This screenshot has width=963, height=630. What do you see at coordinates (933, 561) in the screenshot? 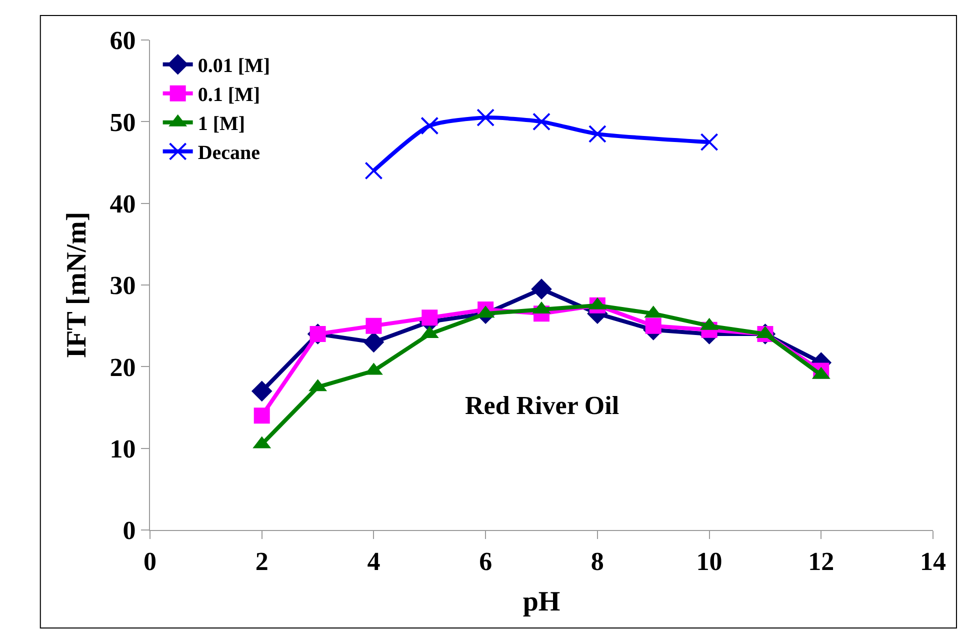
I see `x-tick-label: 14` at bounding box center [933, 561].